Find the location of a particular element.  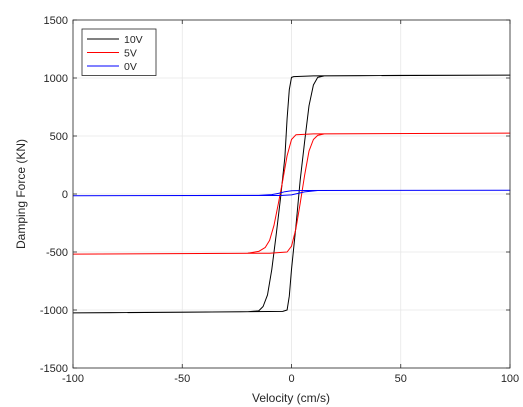

series-line-0v is located at coordinates (291, 193).